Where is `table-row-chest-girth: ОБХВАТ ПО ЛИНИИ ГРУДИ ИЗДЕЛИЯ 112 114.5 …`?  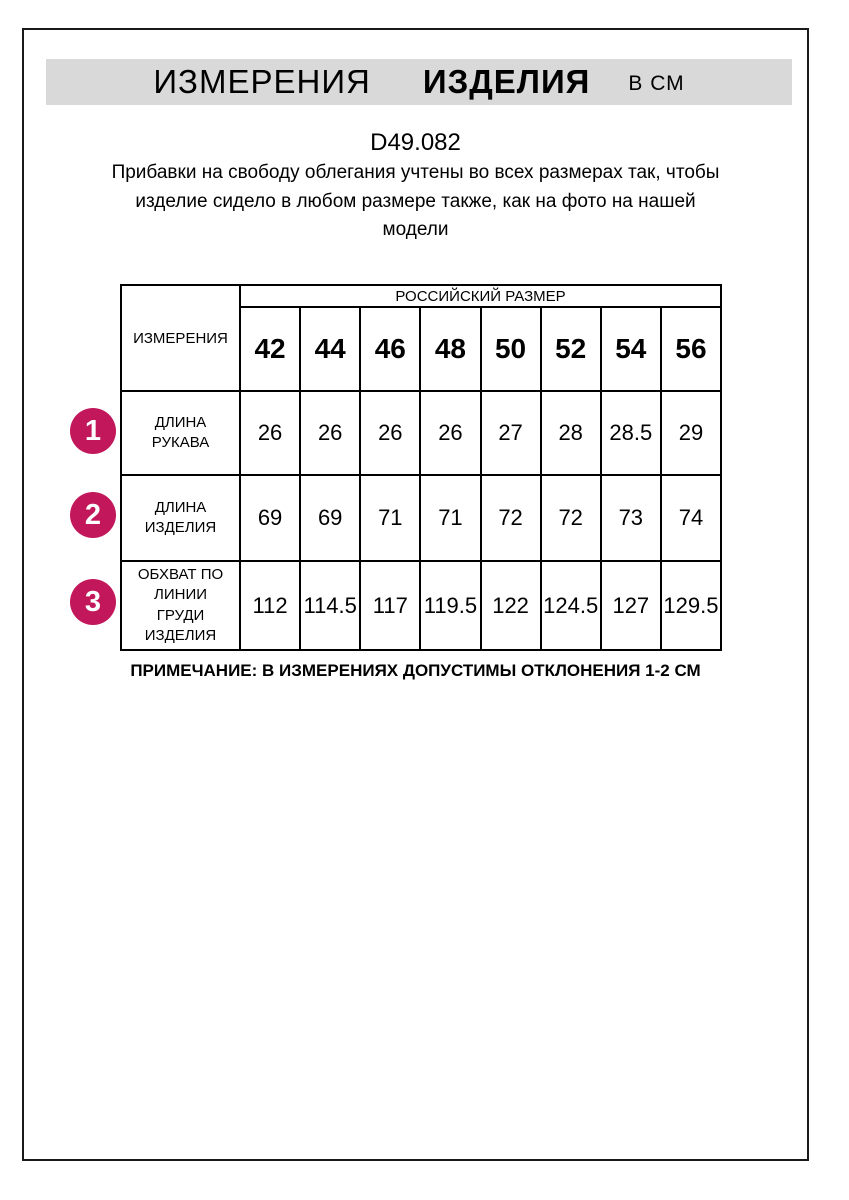 table-row-chest-girth: ОБХВАТ ПО ЛИНИИ ГРУДИ ИЗДЕЛИЯ 112 114.5 … is located at coordinates (421, 605).